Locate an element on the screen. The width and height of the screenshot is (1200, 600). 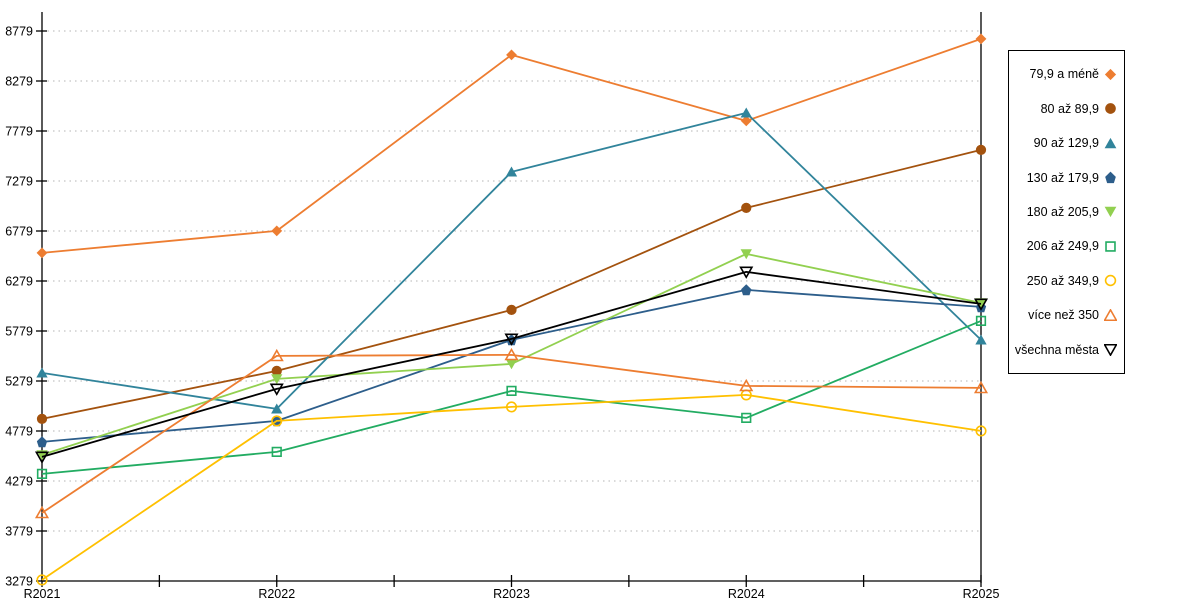
y-tick-label: 7279 is located at coordinates (19, 182).